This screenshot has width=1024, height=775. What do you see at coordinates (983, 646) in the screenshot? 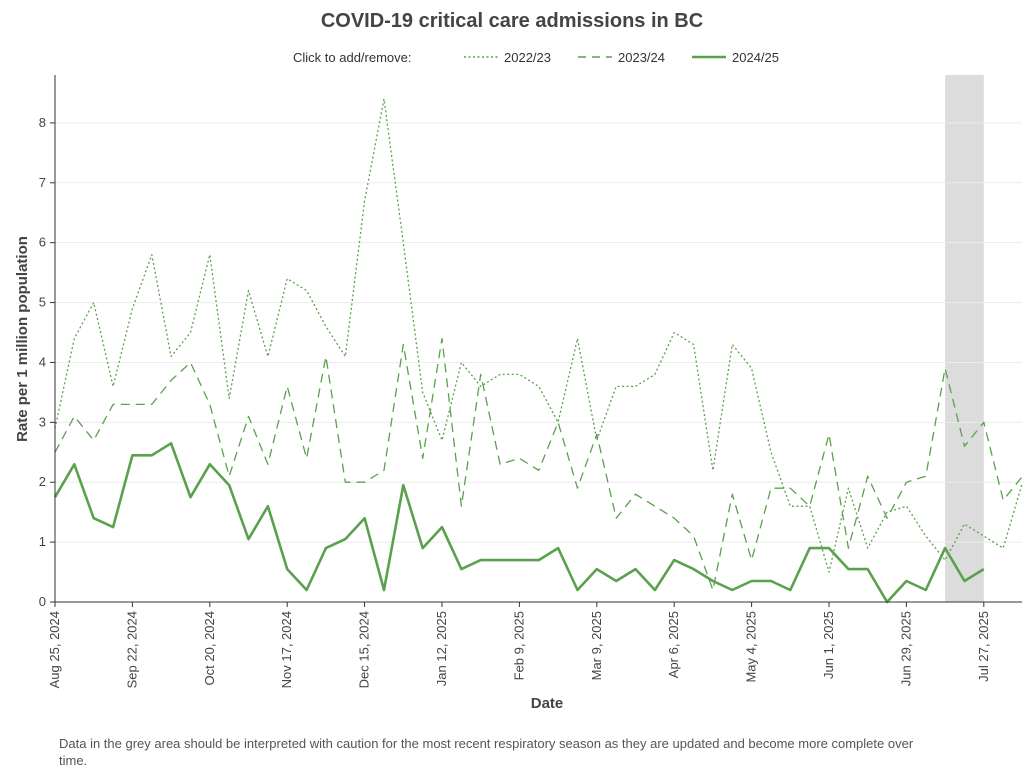
I see `x-tick-label: Jul 27, 2025` at bounding box center [983, 646].